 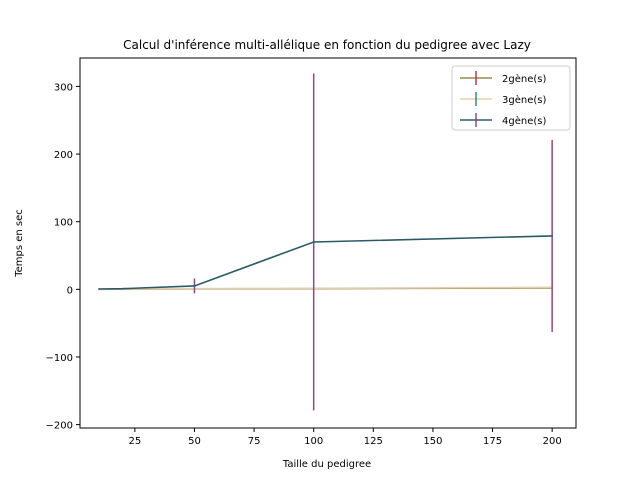 I want to click on x-tick-label: 150, so click(x=432, y=441).